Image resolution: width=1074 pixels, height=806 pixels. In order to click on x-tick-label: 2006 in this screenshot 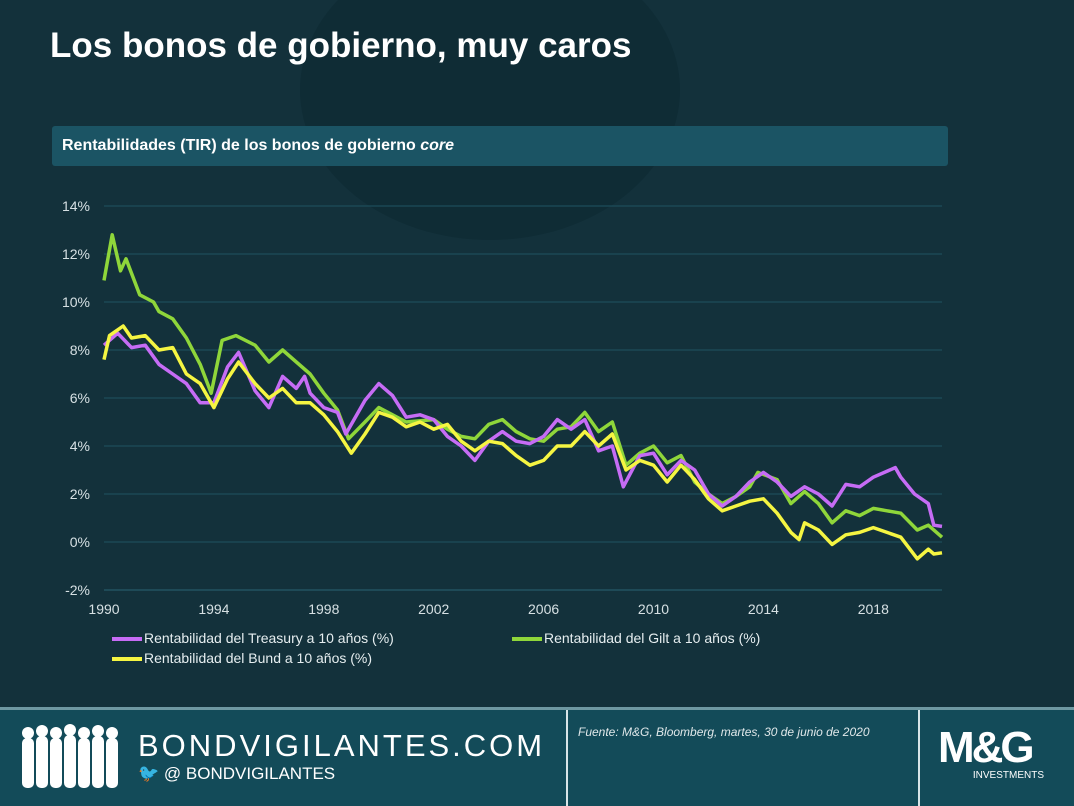, I will do `click(543, 609)`.